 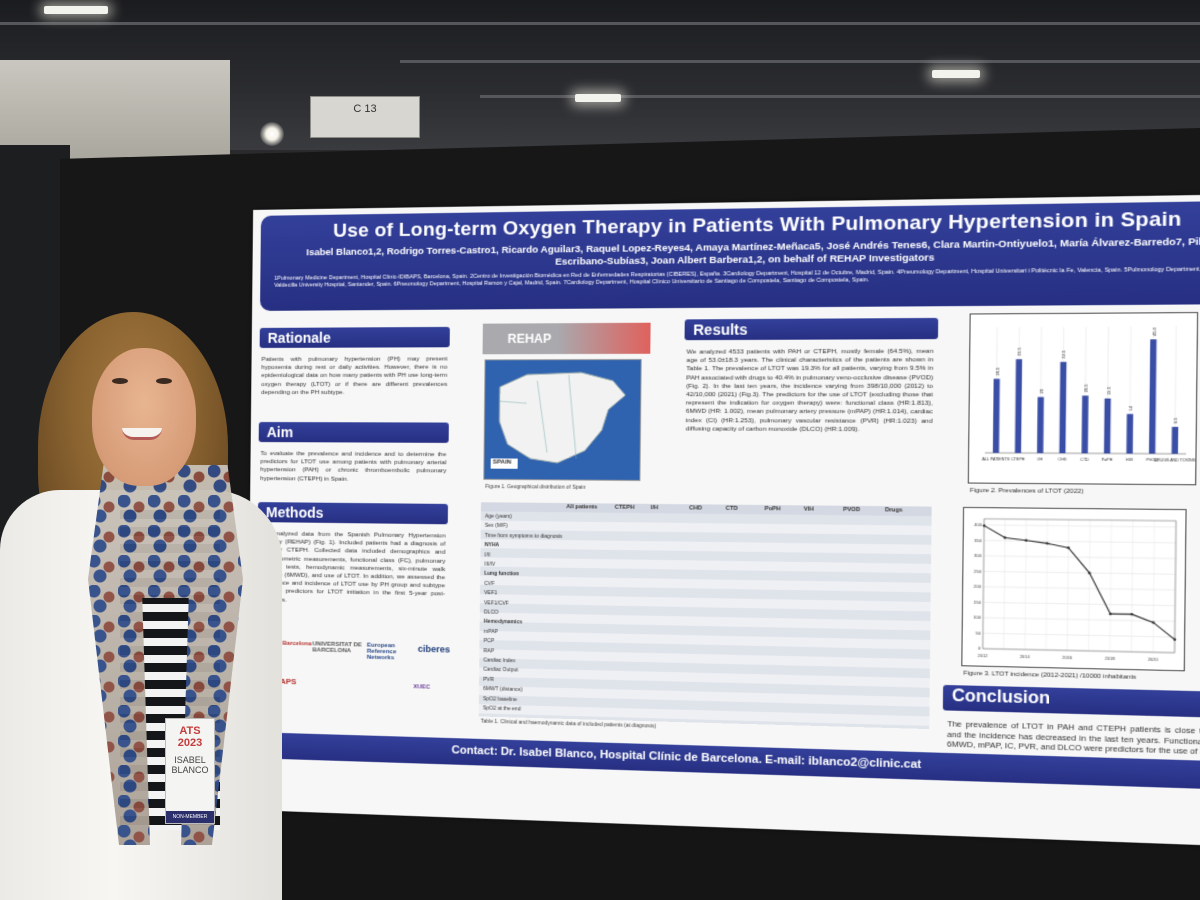 What do you see at coordinates (434, 649) in the screenshot?
I see `logo-ciberes: ciberes` at bounding box center [434, 649].